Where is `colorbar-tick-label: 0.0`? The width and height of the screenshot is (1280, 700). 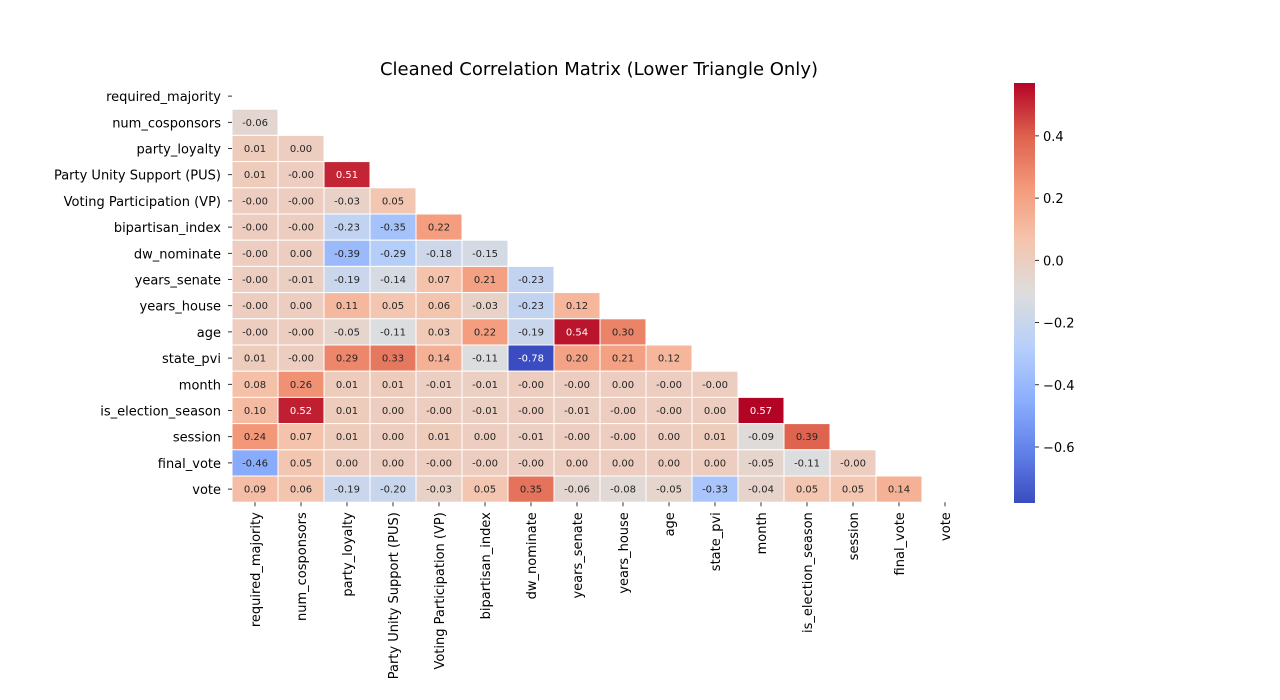
colorbar-tick-label: 0.0 is located at coordinates (1053, 261).